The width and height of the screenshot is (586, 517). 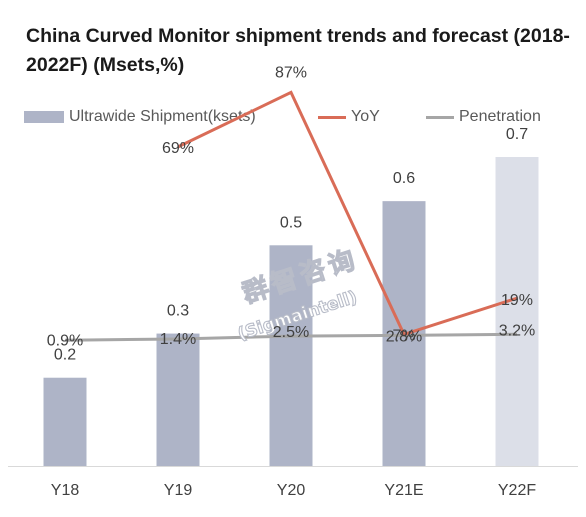 I want to click on x-tick-label-y18: Y18, so click(x=65, y=490).